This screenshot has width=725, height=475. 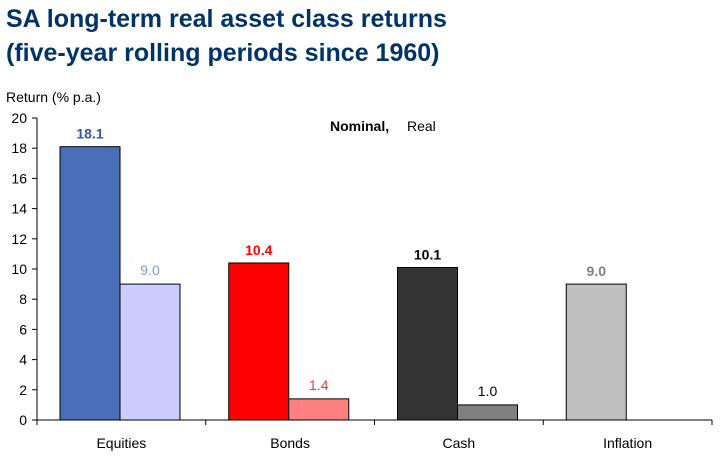 What do you see at coordinates (427, 343) in the screenshot?
I see `bar-nominal-cash` at bounding box center [427, 343].